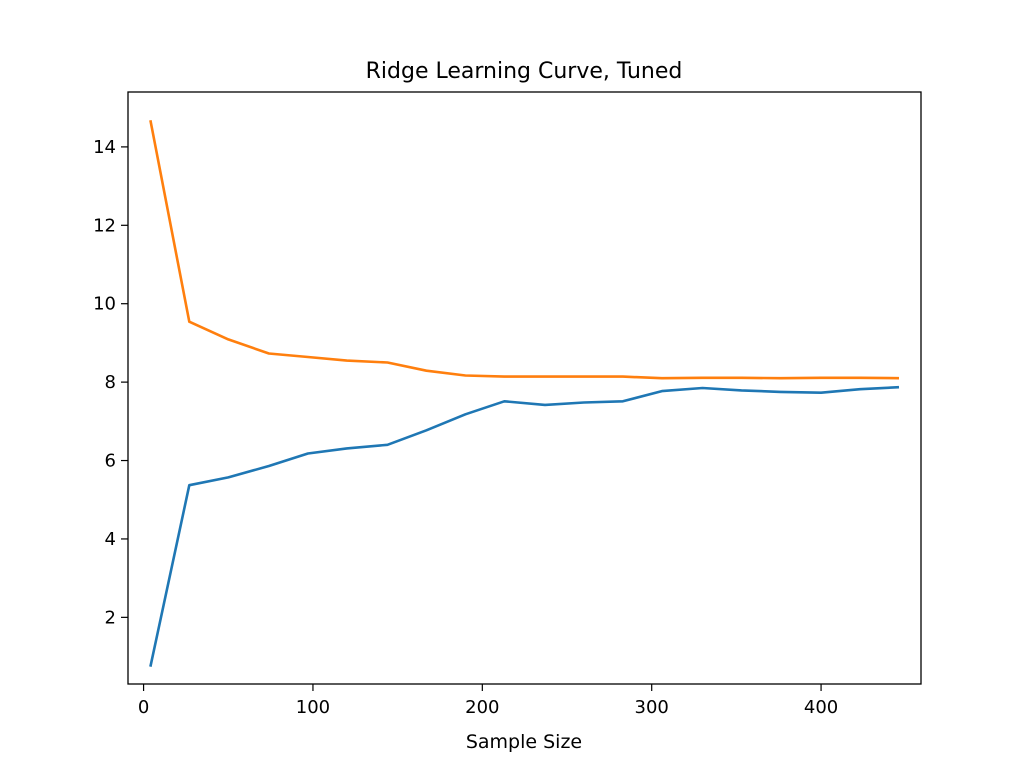  What do you see at coordinates (143, 707) in the screenshot?
I see `x-tick-label: 0` at bounding box center [143, 707].